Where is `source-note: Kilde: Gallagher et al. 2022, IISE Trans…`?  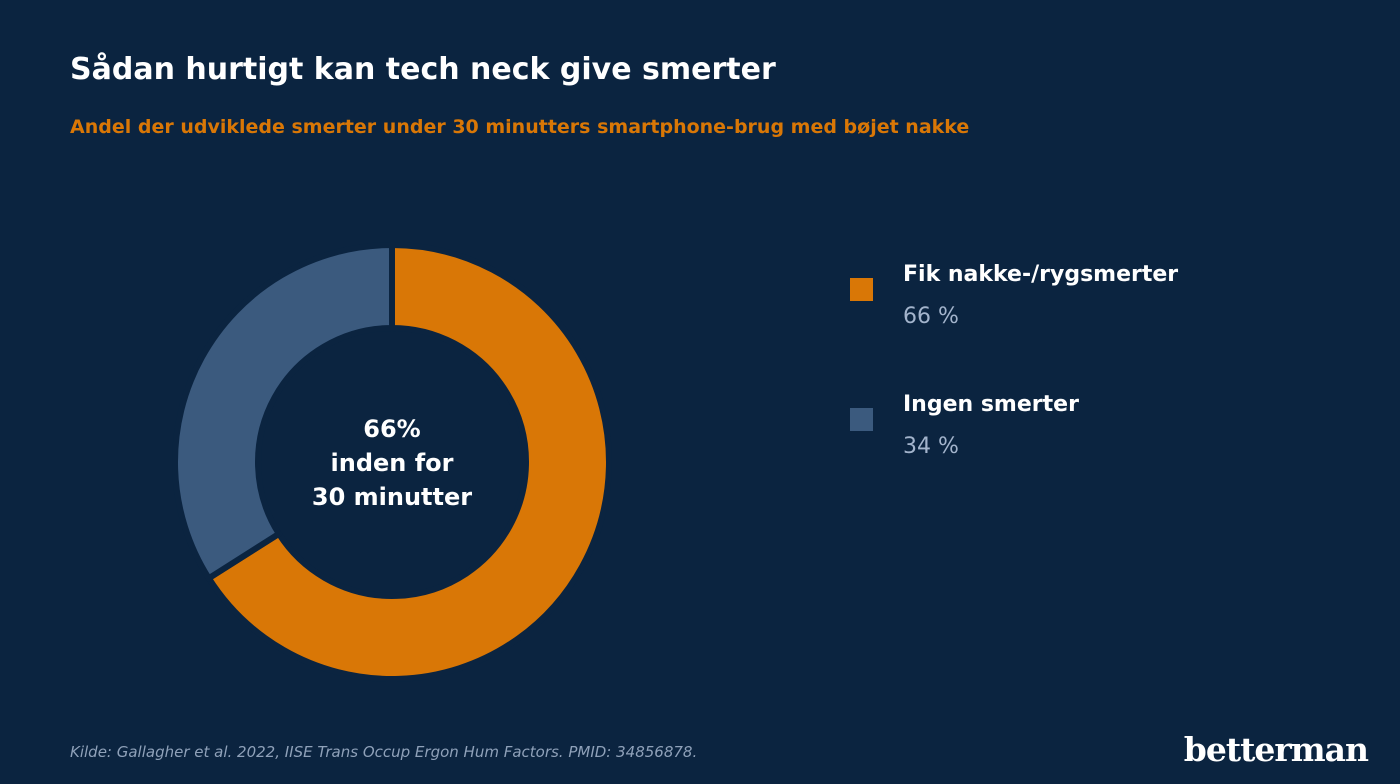
source-note: Kilde: Gallagher et al. 2022, IISE Trans… is located at coordinates (384, 752).